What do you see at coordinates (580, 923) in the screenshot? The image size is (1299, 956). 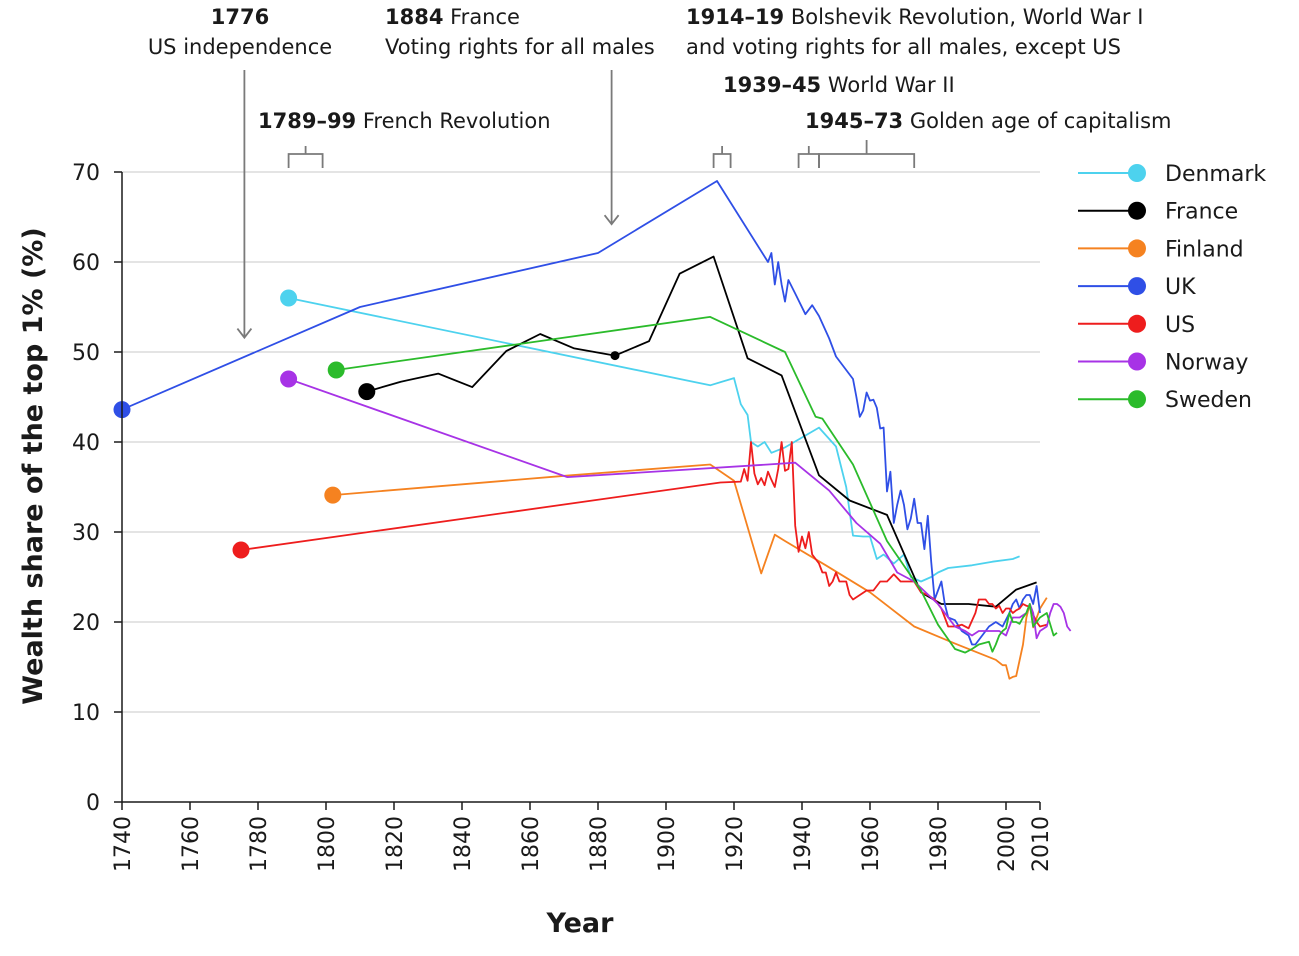 I see `x-axis-title: Year` at bounding box center [580, 923].